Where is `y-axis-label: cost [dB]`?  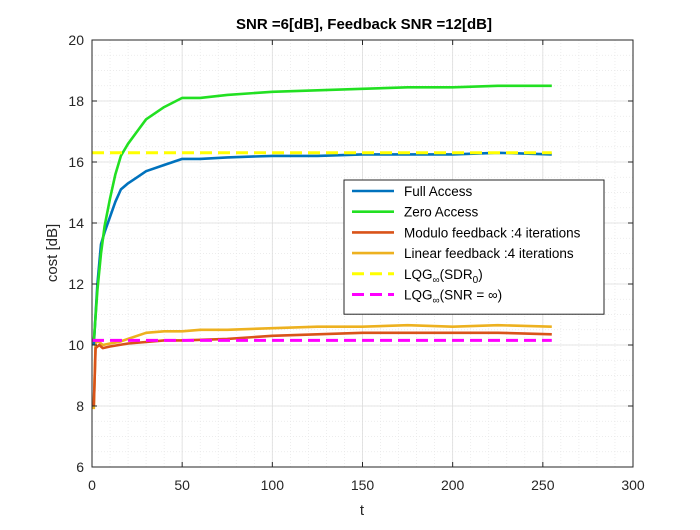 y-axis-label: cost [dB] is located at coordinates (52, 253).